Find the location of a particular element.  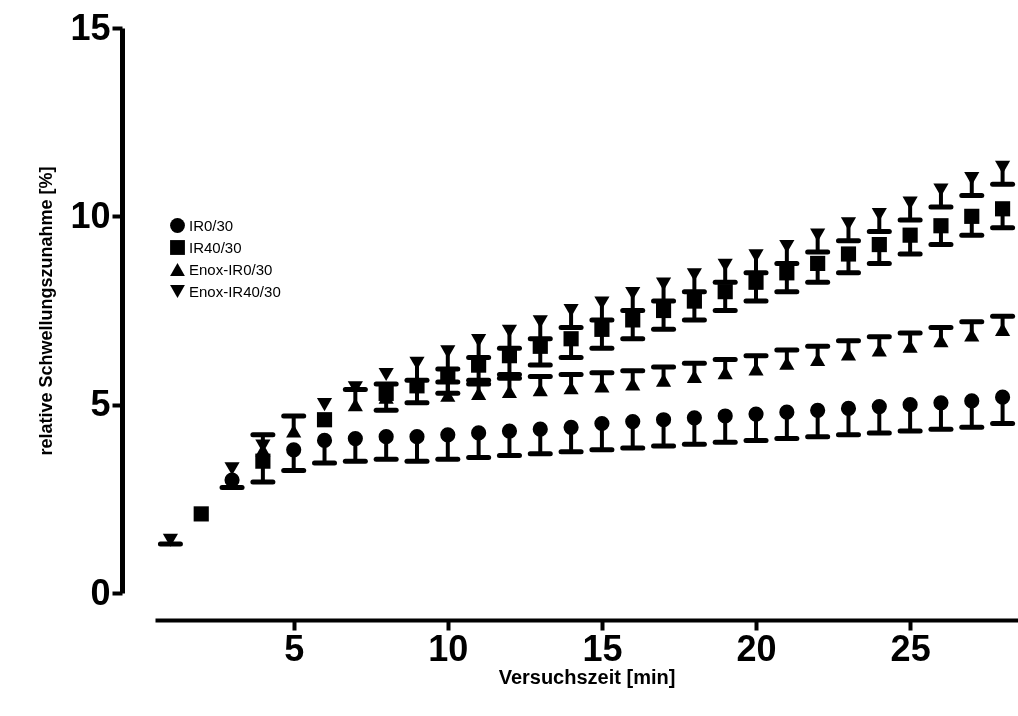

y-tick-label: 5 is located at coordinates (100, 404).